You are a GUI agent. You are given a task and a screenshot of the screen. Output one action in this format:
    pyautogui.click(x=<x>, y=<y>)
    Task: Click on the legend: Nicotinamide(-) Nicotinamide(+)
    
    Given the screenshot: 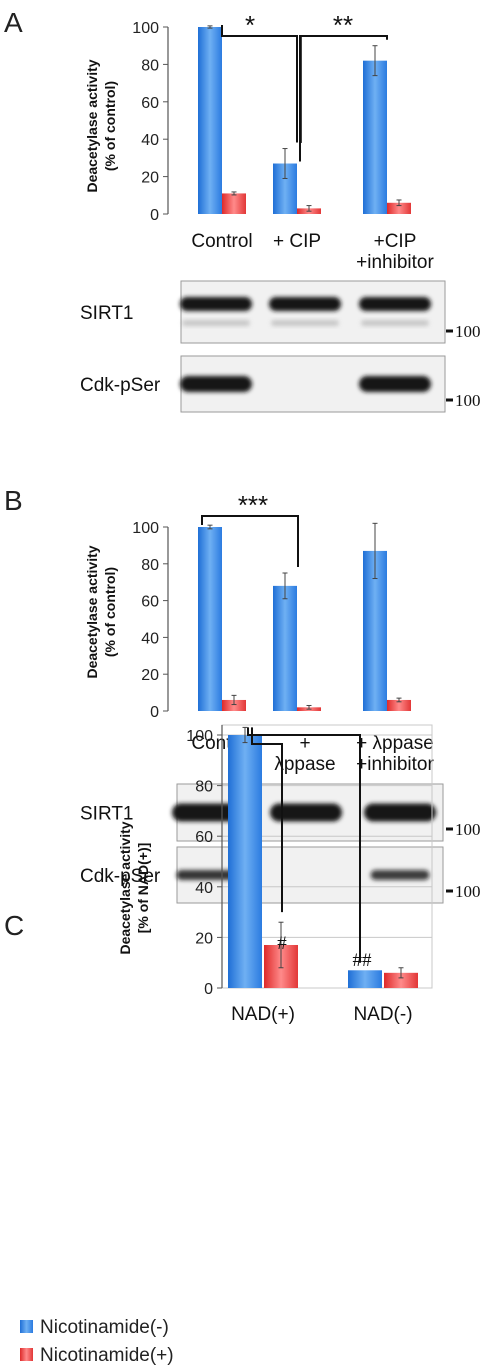 What is the action you would take?
    pyautogui.click(x=97, y=1341)
    